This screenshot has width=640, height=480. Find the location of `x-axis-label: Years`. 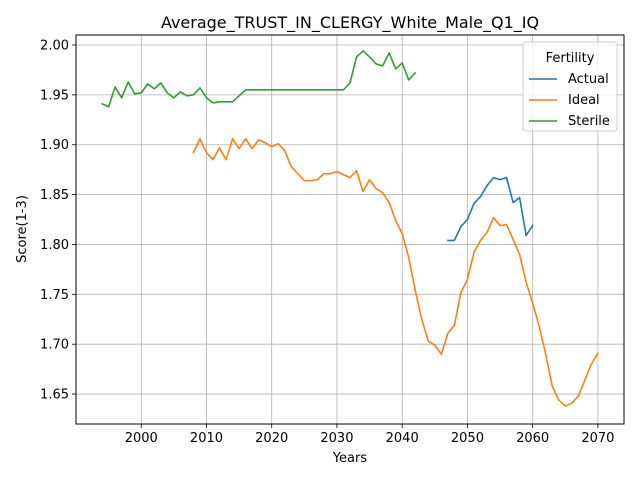

x-axis-label: Years is located at coordinates (350, 458).